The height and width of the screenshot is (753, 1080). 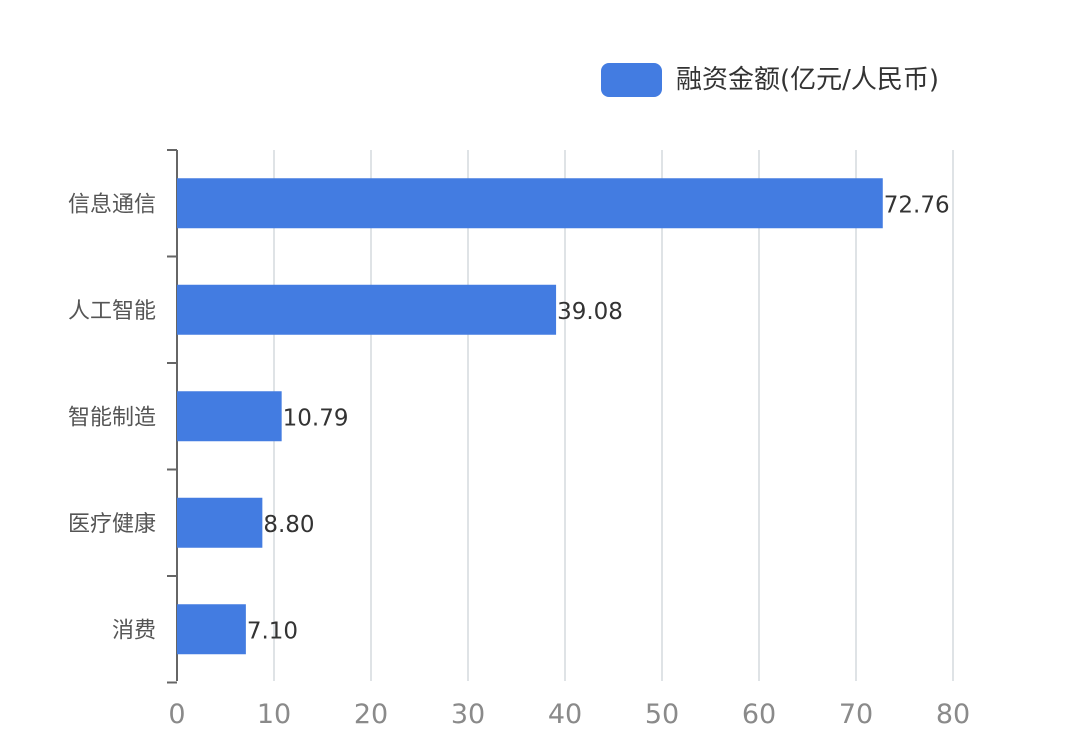 I want to click on x-tick-label: 20, so click(x=371, y=714).